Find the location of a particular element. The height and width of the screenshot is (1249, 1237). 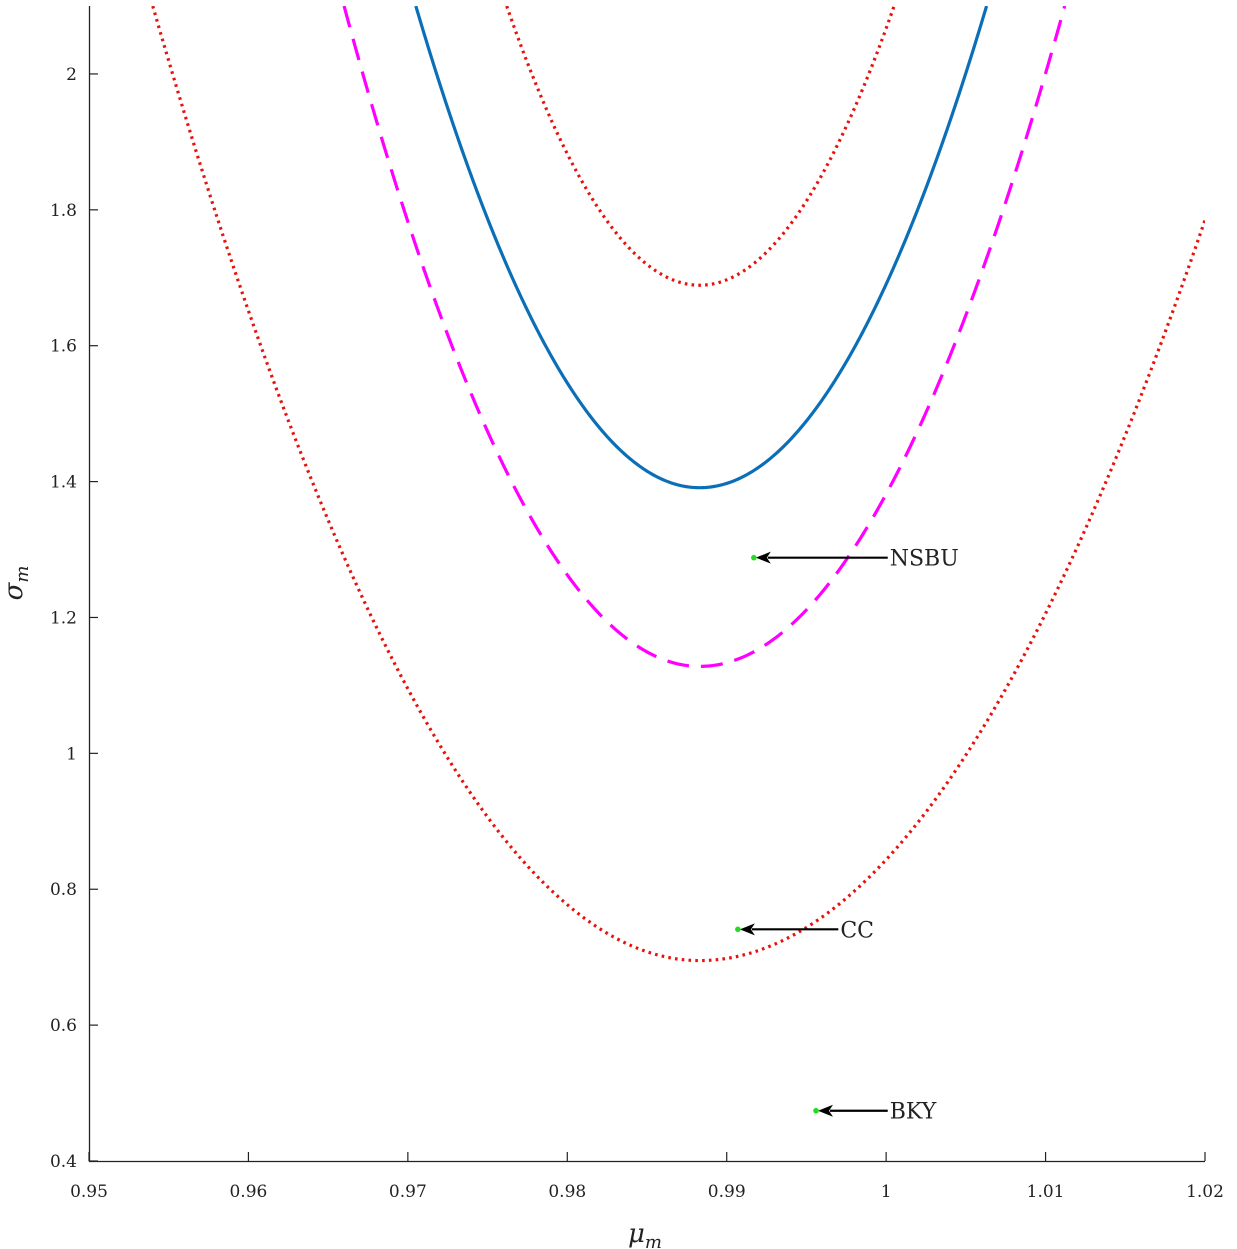

point-label: CC is located at coordinates (857, 930).